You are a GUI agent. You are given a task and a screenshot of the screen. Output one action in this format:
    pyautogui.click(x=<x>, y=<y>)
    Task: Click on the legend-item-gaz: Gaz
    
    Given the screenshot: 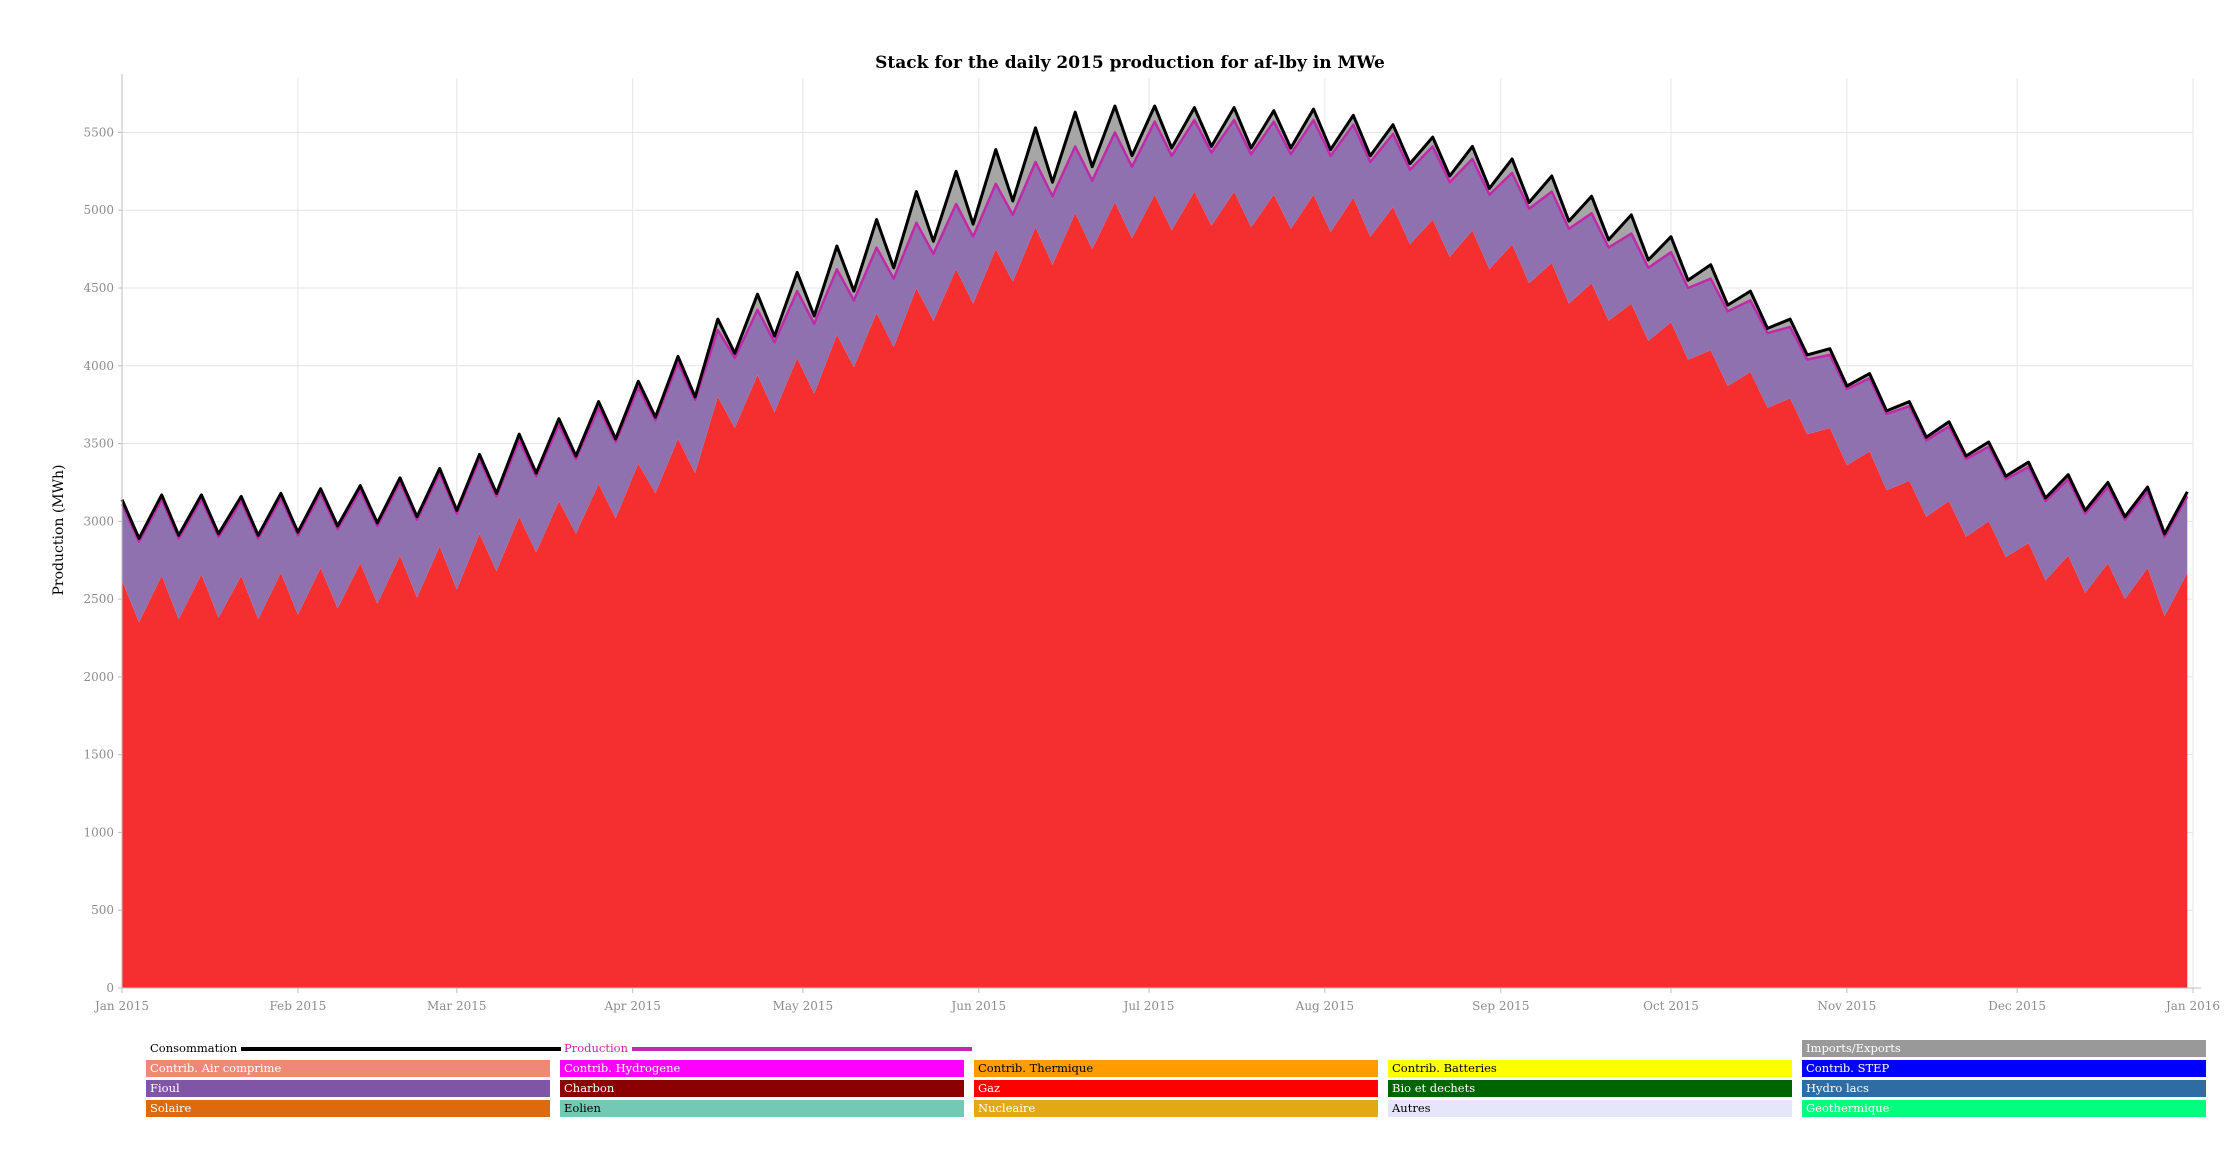 What is the action you would take?
    pyautogui.click(x=1176, y=1088)
    